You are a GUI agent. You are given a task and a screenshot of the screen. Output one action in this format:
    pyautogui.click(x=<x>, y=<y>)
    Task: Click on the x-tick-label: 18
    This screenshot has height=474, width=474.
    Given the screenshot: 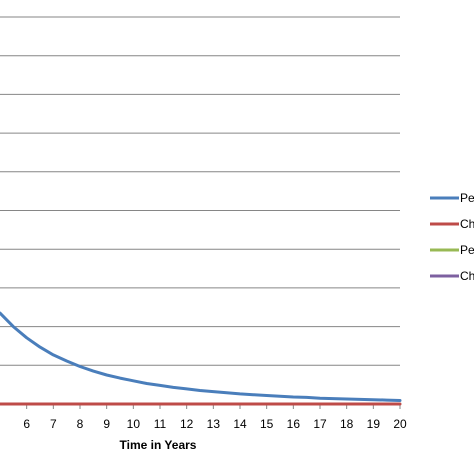 What is the action you would take?
    pyautogui.click(x=347, y=424)
    